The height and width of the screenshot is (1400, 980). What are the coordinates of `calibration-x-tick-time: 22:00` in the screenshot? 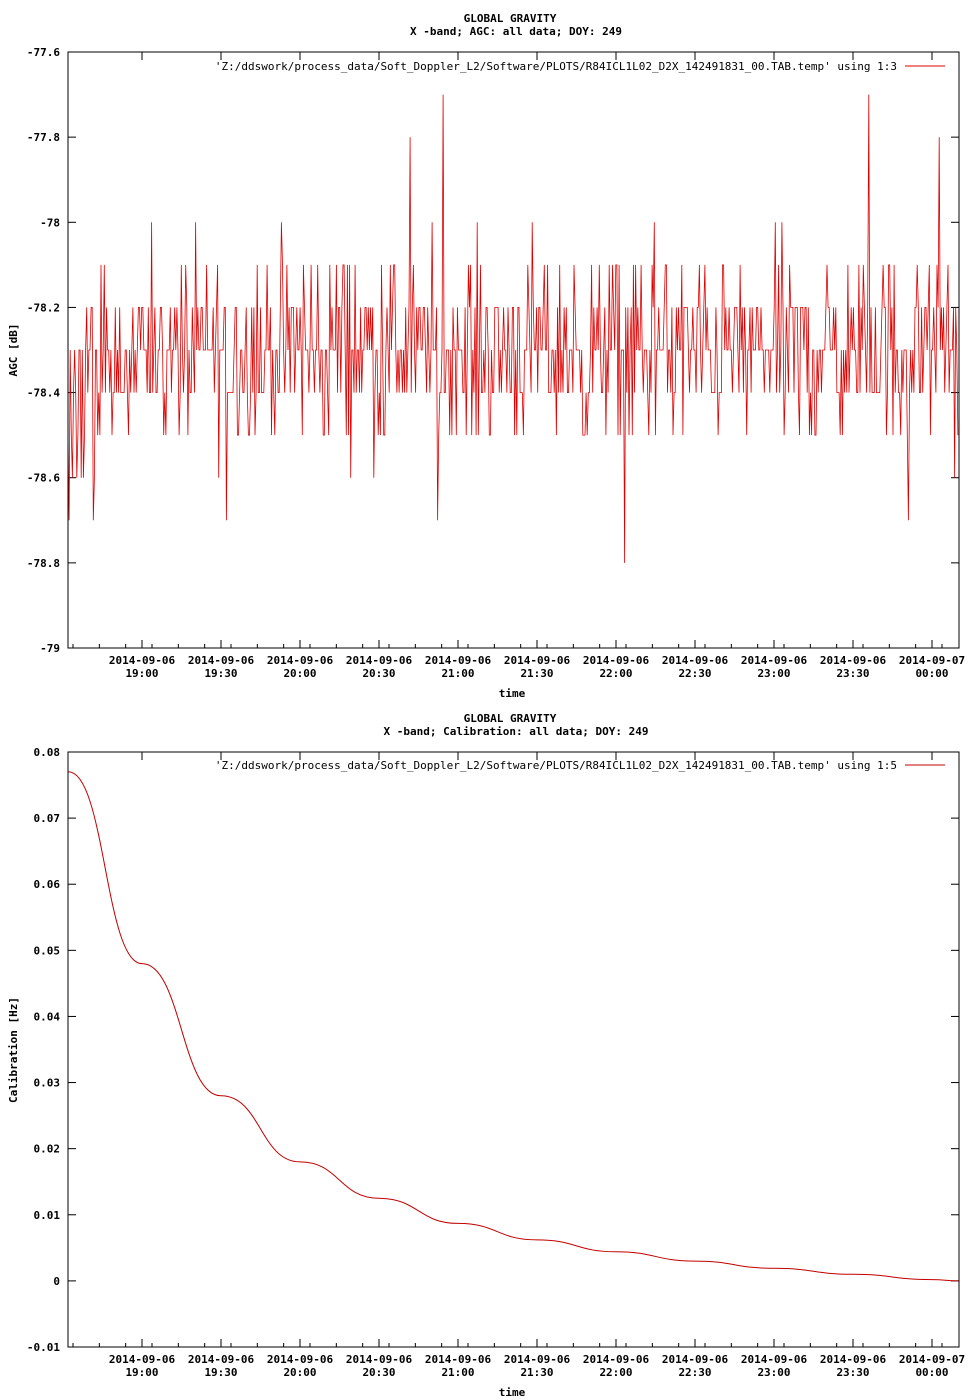 It's located at (615, 1372).